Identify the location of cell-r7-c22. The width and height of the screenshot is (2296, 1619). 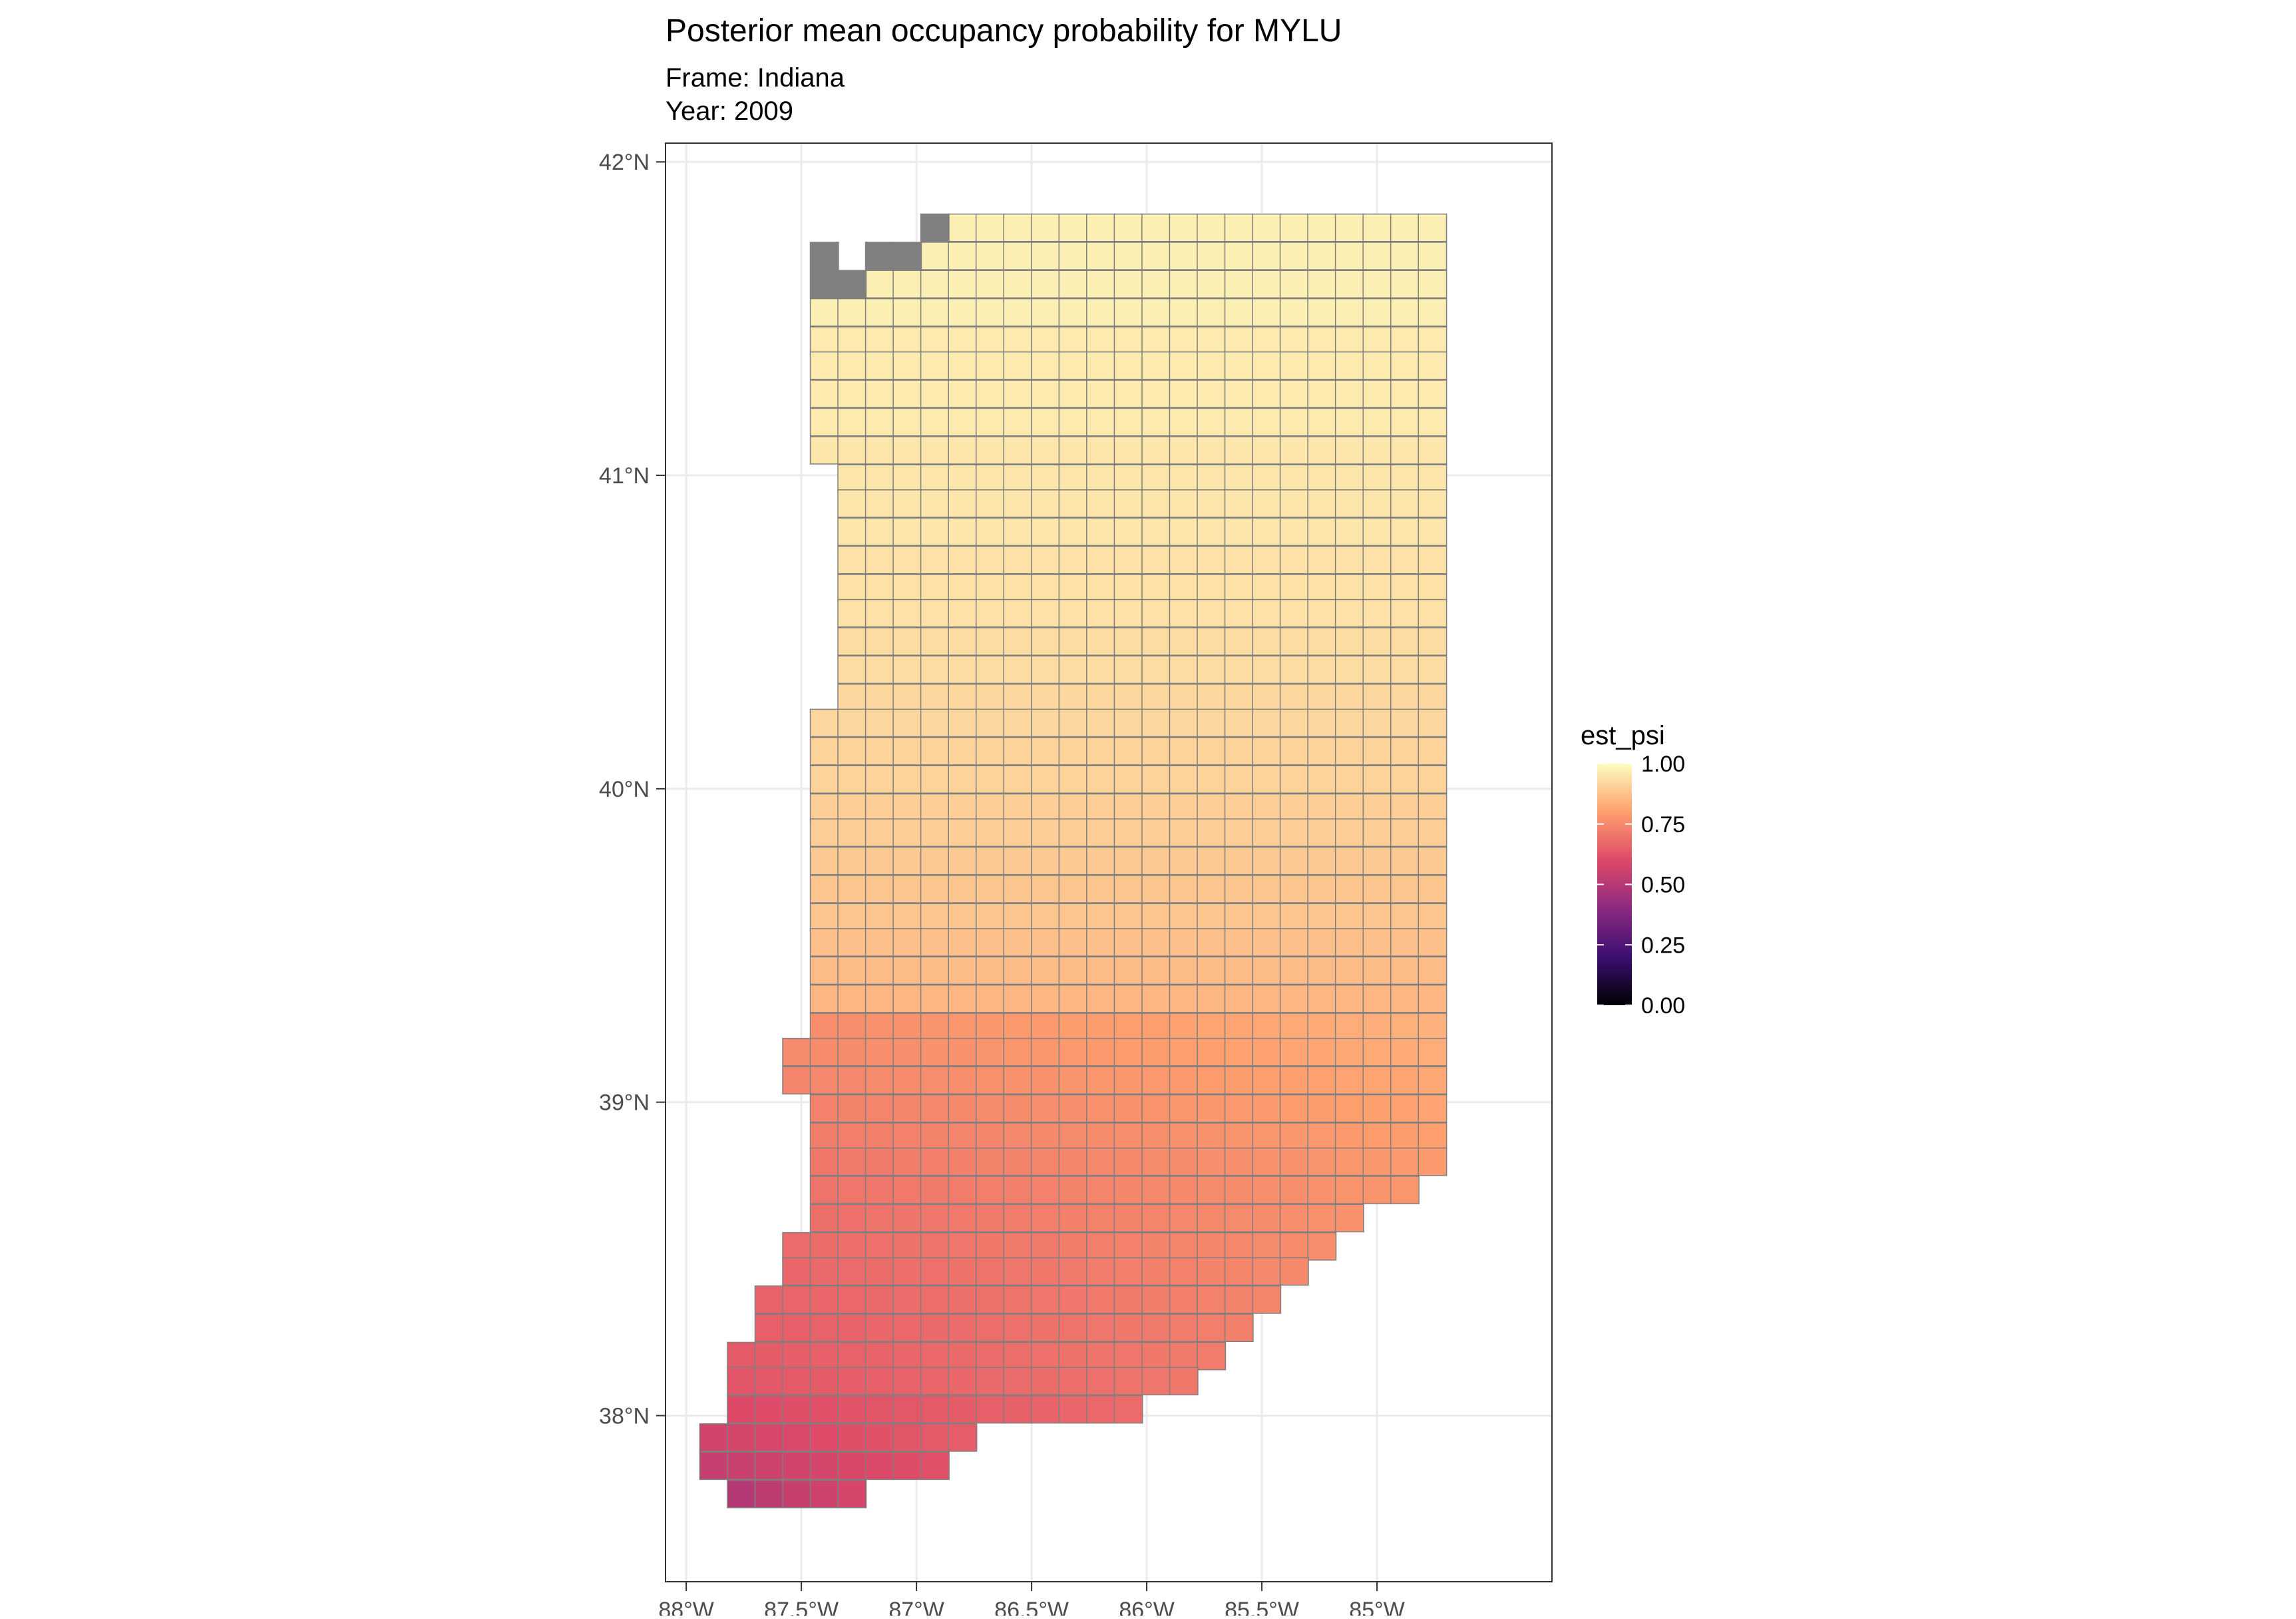
(1432, 422).